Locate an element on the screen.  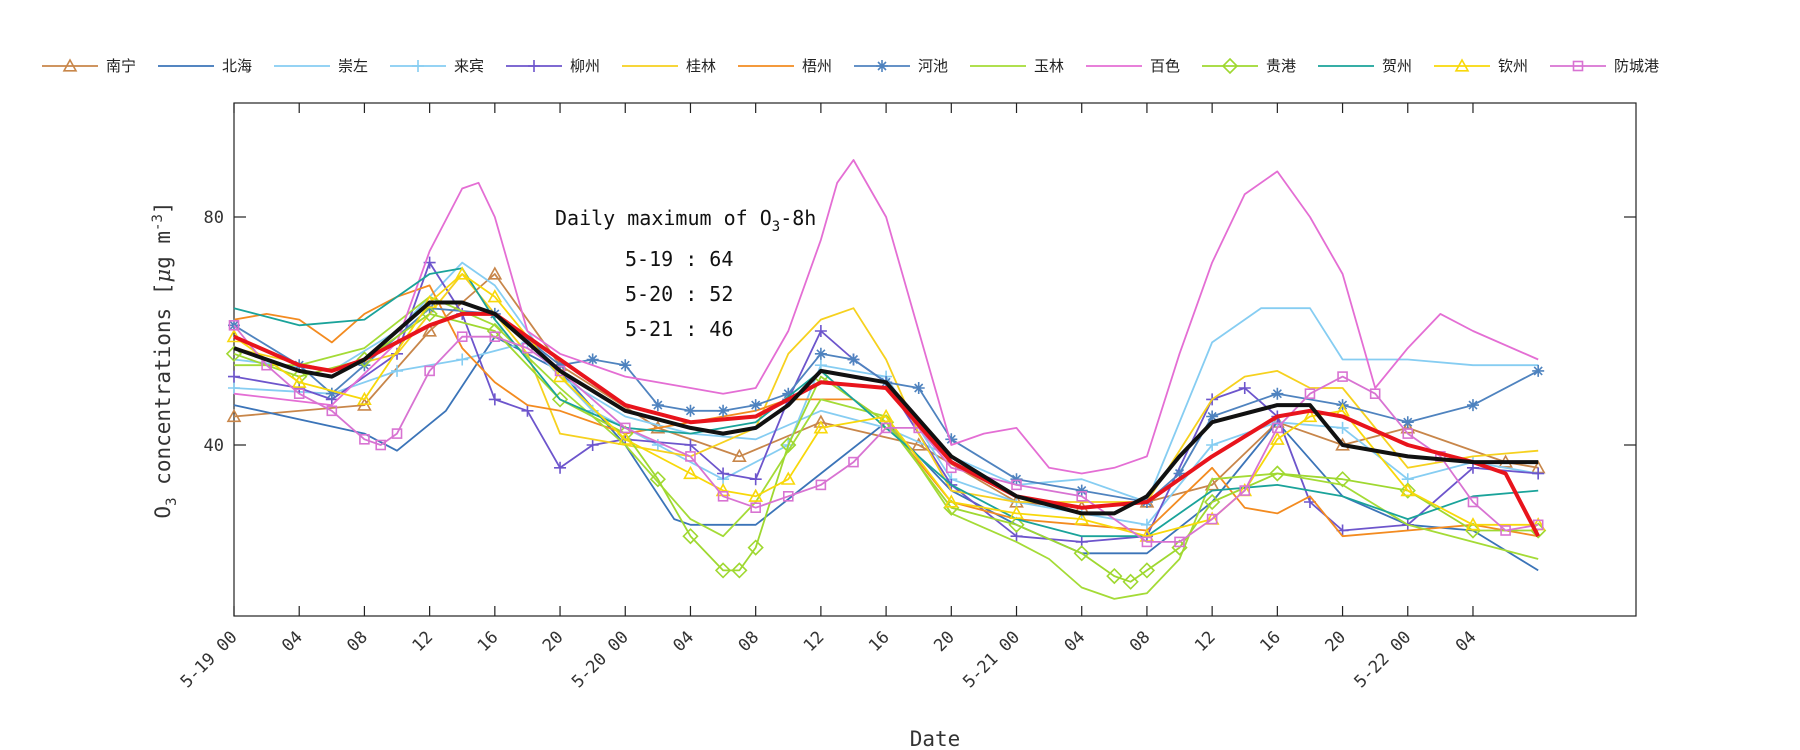
legend-label: 防城港 is located at coordinates (1636, 66).